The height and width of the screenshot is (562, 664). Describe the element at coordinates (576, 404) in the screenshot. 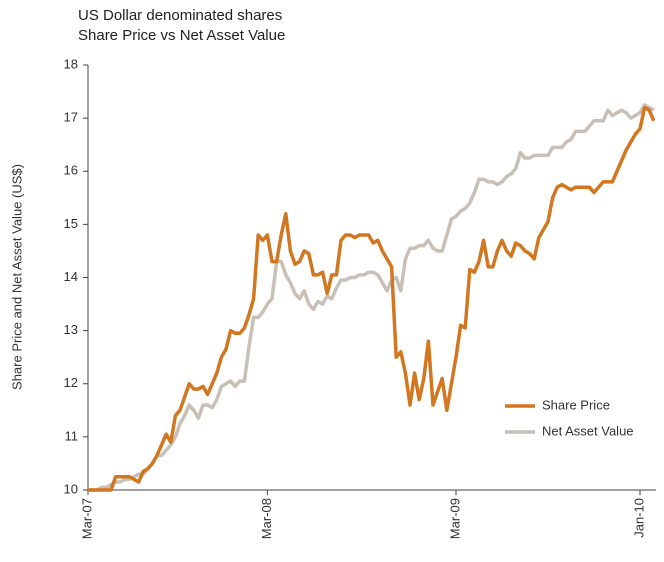

I see `legend-label: Share Price` at that location.